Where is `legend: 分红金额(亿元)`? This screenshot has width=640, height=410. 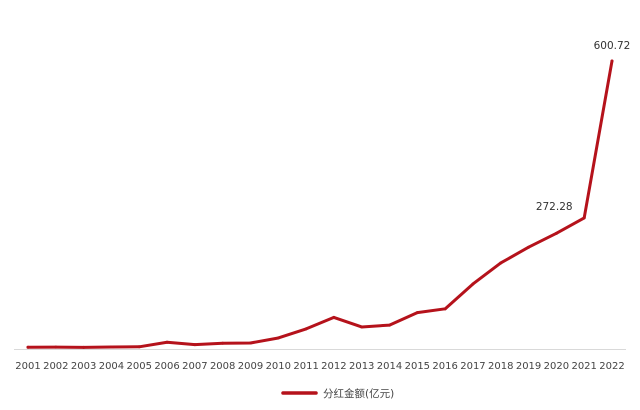
legend: 分红金额(亿元) is located at coordinates (337, 393).